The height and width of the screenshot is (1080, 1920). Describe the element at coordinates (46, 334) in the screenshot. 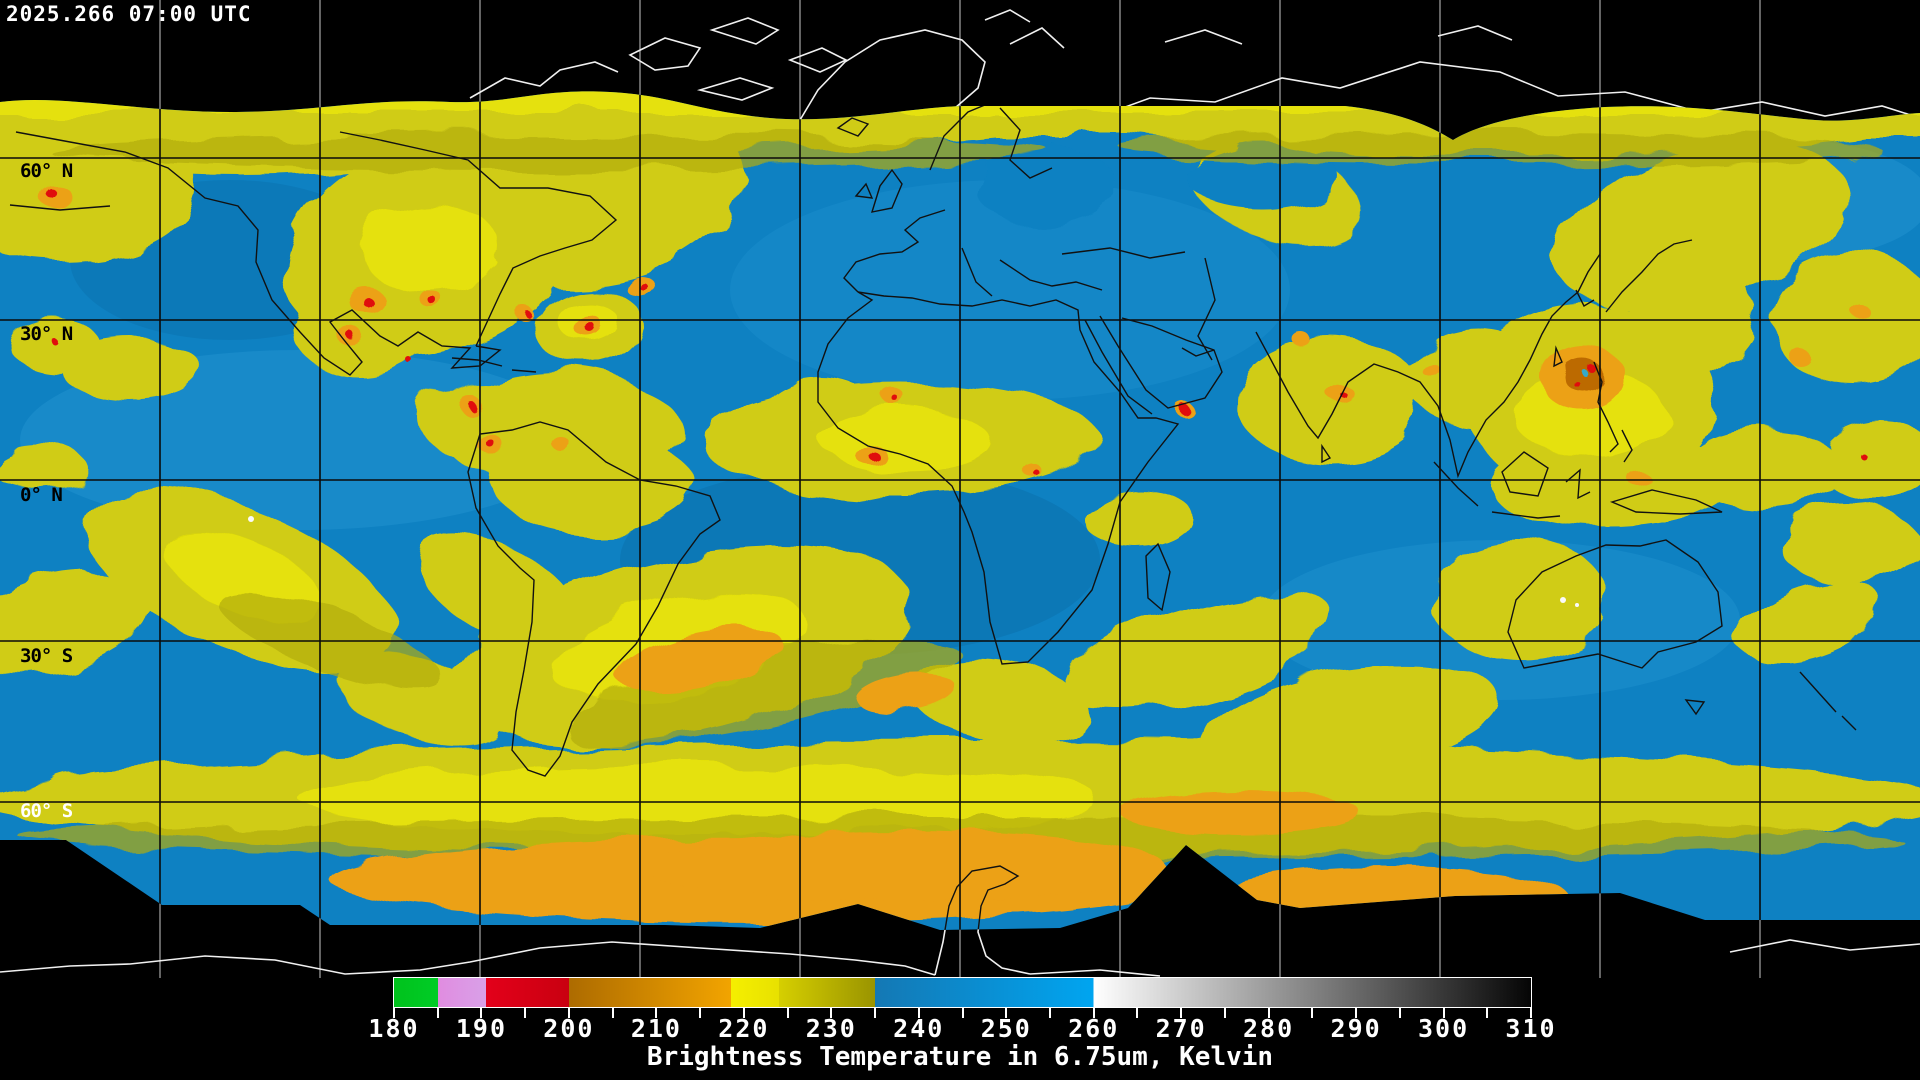

I see `latitude-label: 30° N` at that location.